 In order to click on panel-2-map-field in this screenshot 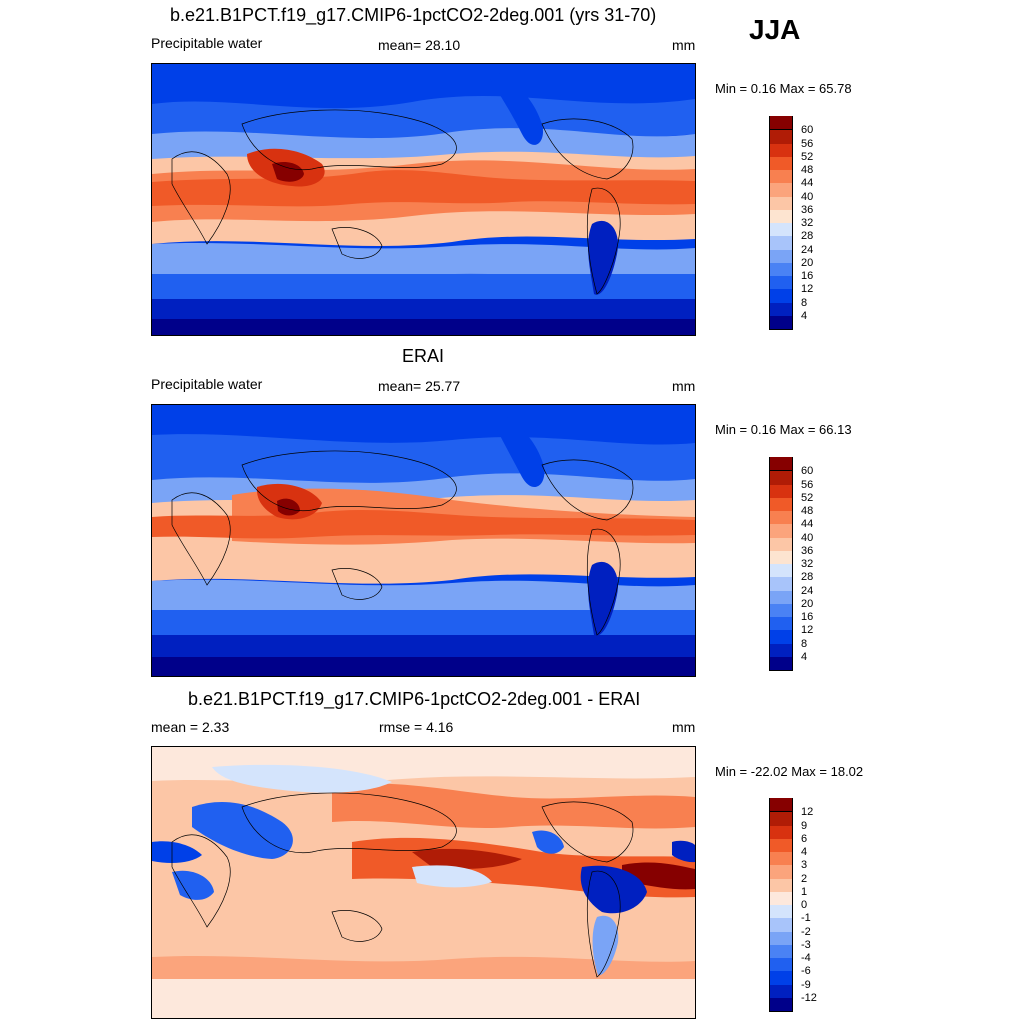, I will do `click(423, 540)`.